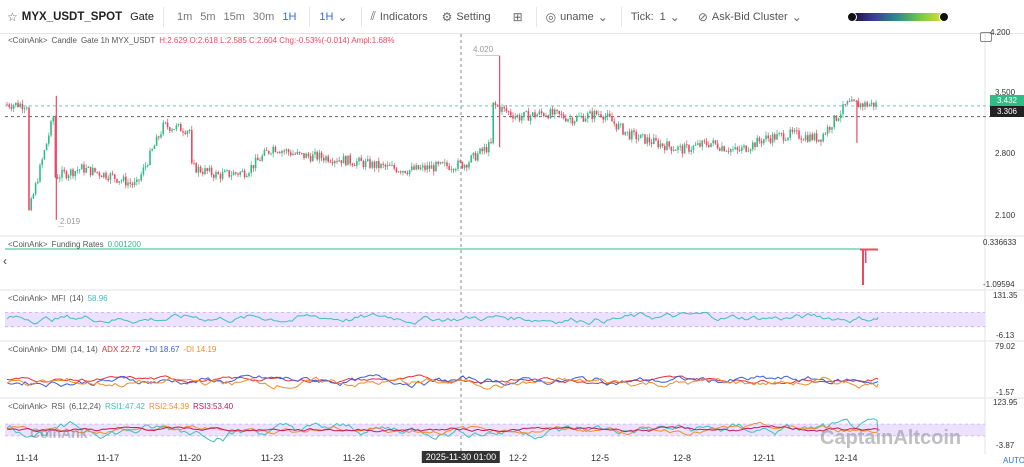 This screenshot has height=467, width=1024. Describe the element at coordinates (64, 40) in the screenshot. I see `candle-name: Candle` at that location.